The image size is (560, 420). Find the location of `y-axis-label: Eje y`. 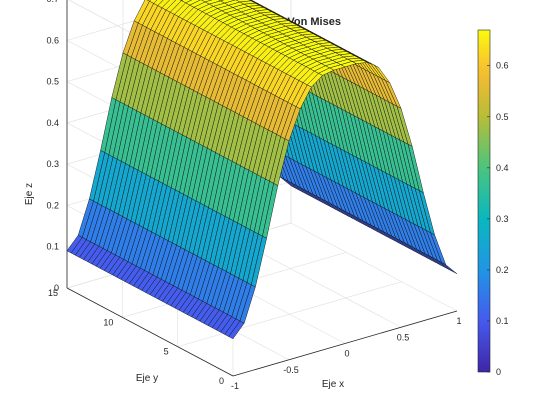

y-axis-label: Eje y is located at coordinates (147, 378).